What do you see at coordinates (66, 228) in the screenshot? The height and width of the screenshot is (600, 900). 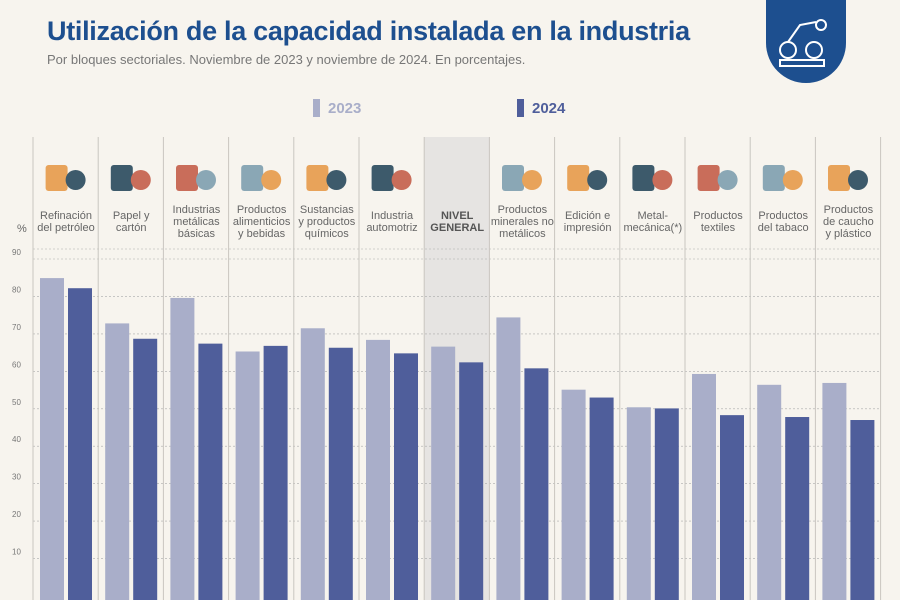 I see `category-label-line: del petróleo` at bounding box center [66, 228].